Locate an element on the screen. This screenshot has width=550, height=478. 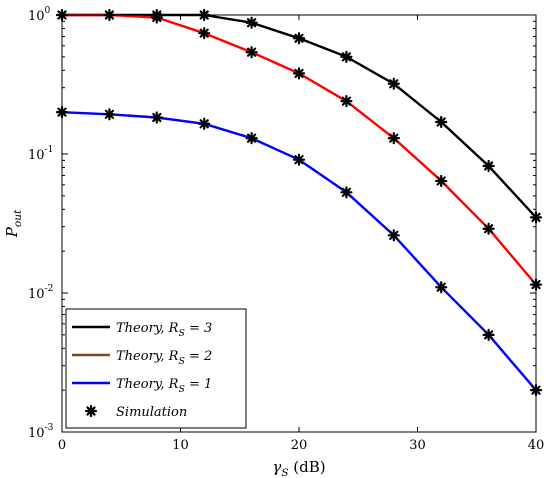
legend-marker is located at coordinates (91, 411).